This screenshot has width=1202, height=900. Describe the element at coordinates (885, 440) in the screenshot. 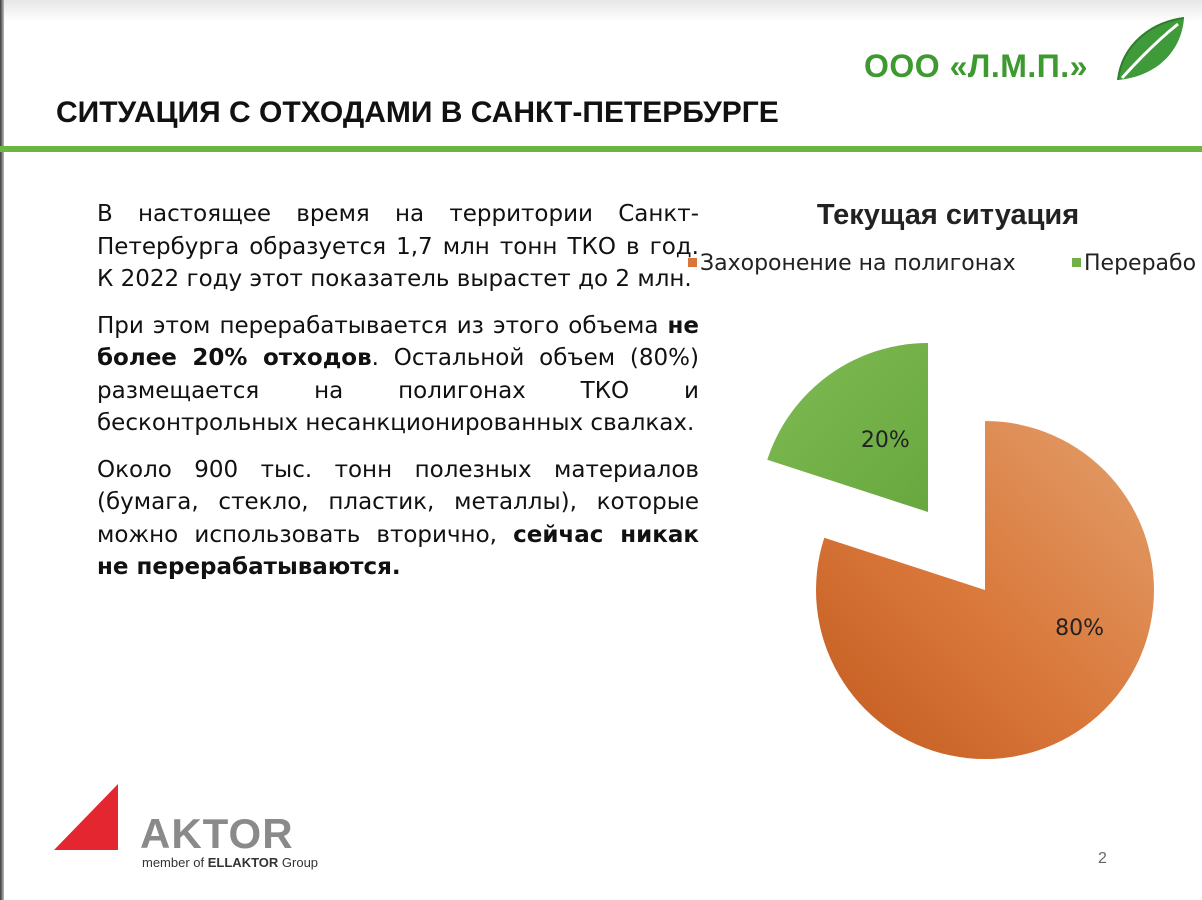

I see `label-20: 20%` at that location.